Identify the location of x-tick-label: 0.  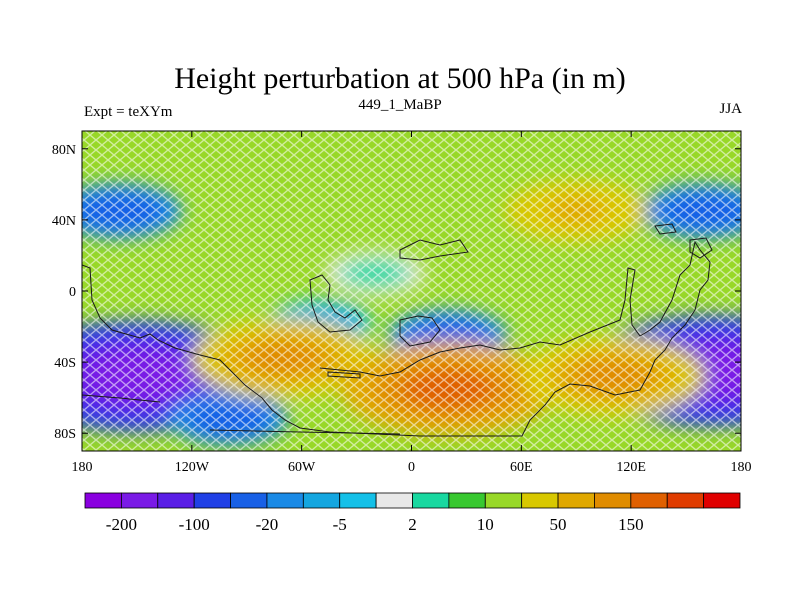
(411, 467).